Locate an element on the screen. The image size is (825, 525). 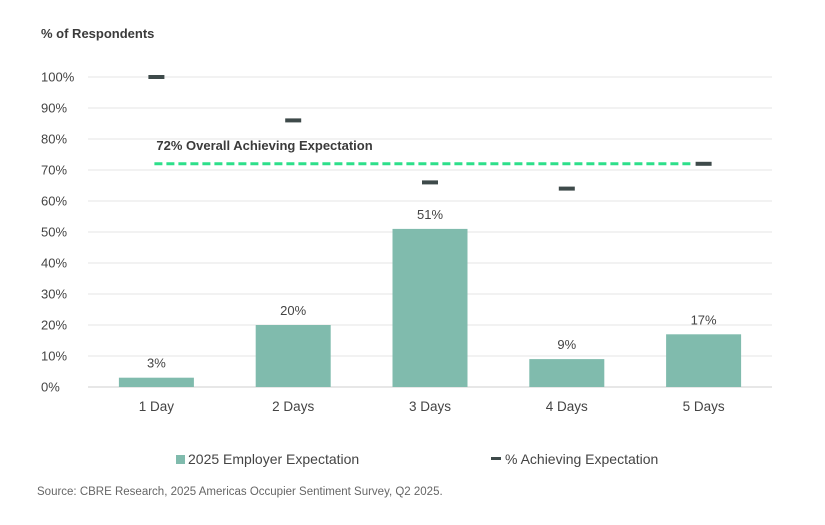
bar-value-label: 3% is located at coordinates (156, 363).